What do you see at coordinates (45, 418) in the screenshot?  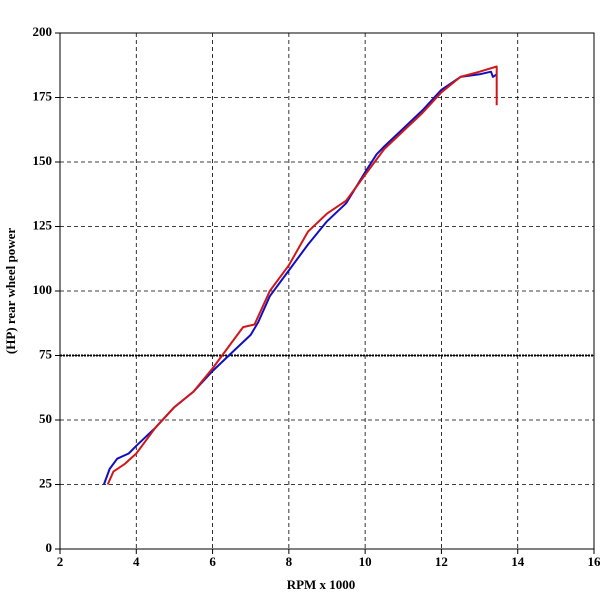 I see `y-tick-label: 50` at bounding box center [45, 418].